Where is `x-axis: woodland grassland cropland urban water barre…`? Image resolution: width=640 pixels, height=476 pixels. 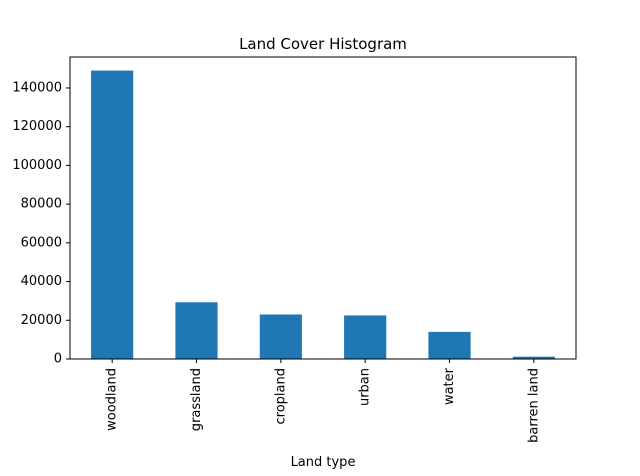 x-axis: woodland grassland cropland urban water barre… is located at coordinates (323, 401).